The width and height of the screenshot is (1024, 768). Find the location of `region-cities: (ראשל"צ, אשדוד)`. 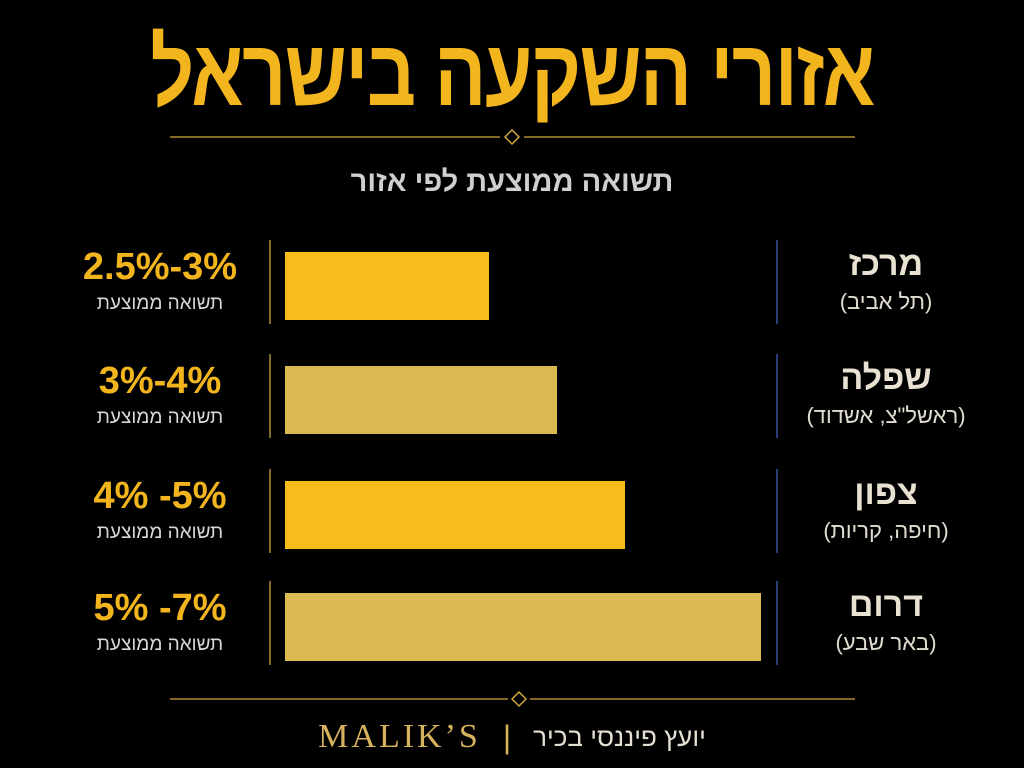

region-cities: (ראשל"צ, אשדוד) is located at coordinates (886, 415).